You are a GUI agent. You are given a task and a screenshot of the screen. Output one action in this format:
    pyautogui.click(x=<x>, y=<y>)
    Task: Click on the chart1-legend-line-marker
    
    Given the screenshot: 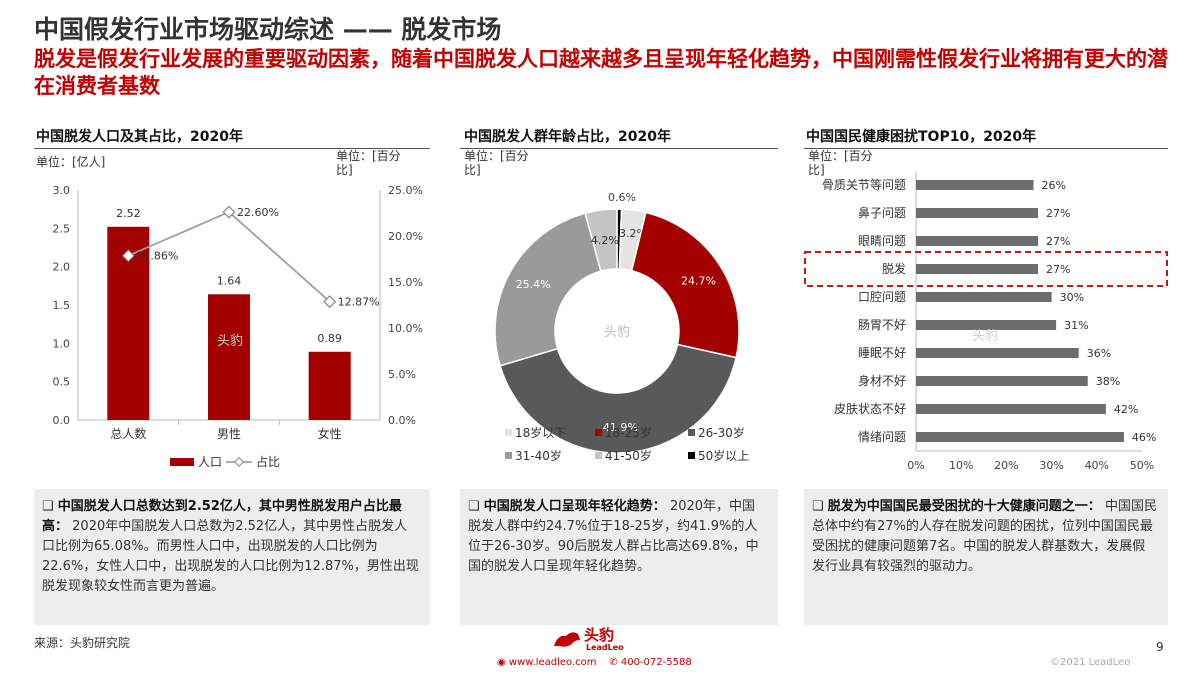 What is the action you would take?
    pyautogui.click(x=239, y=462)
    